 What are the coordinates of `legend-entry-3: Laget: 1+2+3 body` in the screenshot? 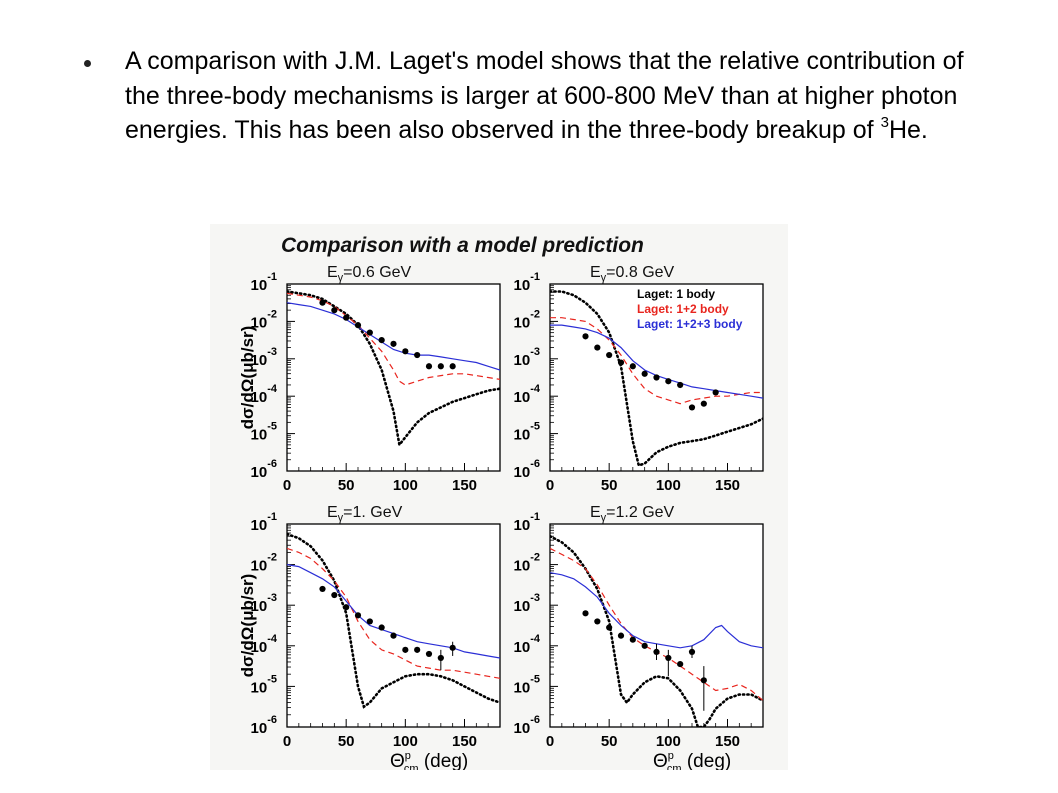 It's located at (690, 324).